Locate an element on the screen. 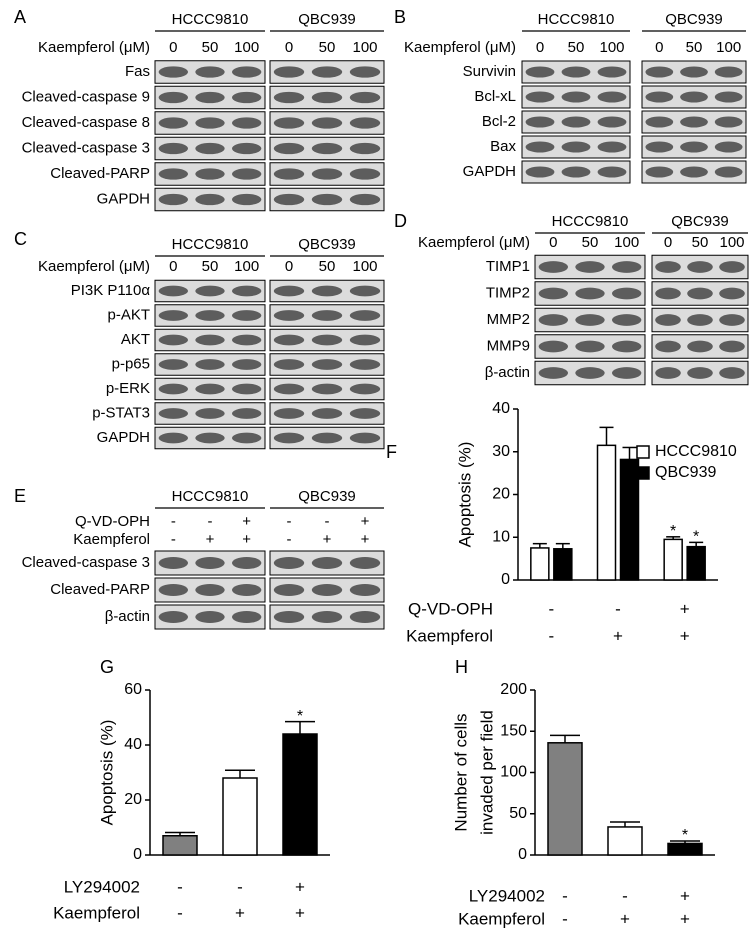 This screenshot has width=752, height=933. y-tick-label: 200 is located at coordinates (513, 689).